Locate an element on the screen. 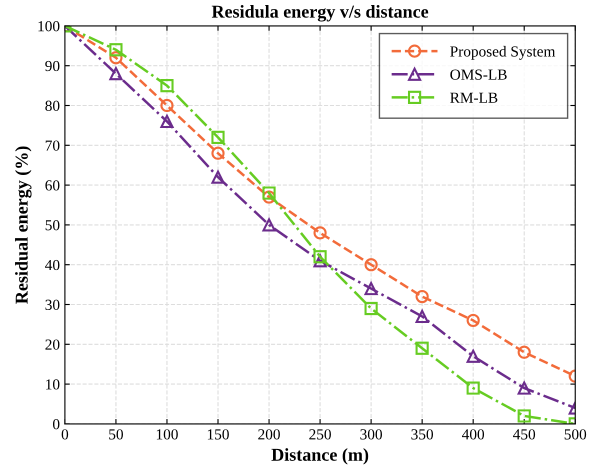 The image size is (590, 471). y-tick-label: 0 is located at coordinates (56, 424).